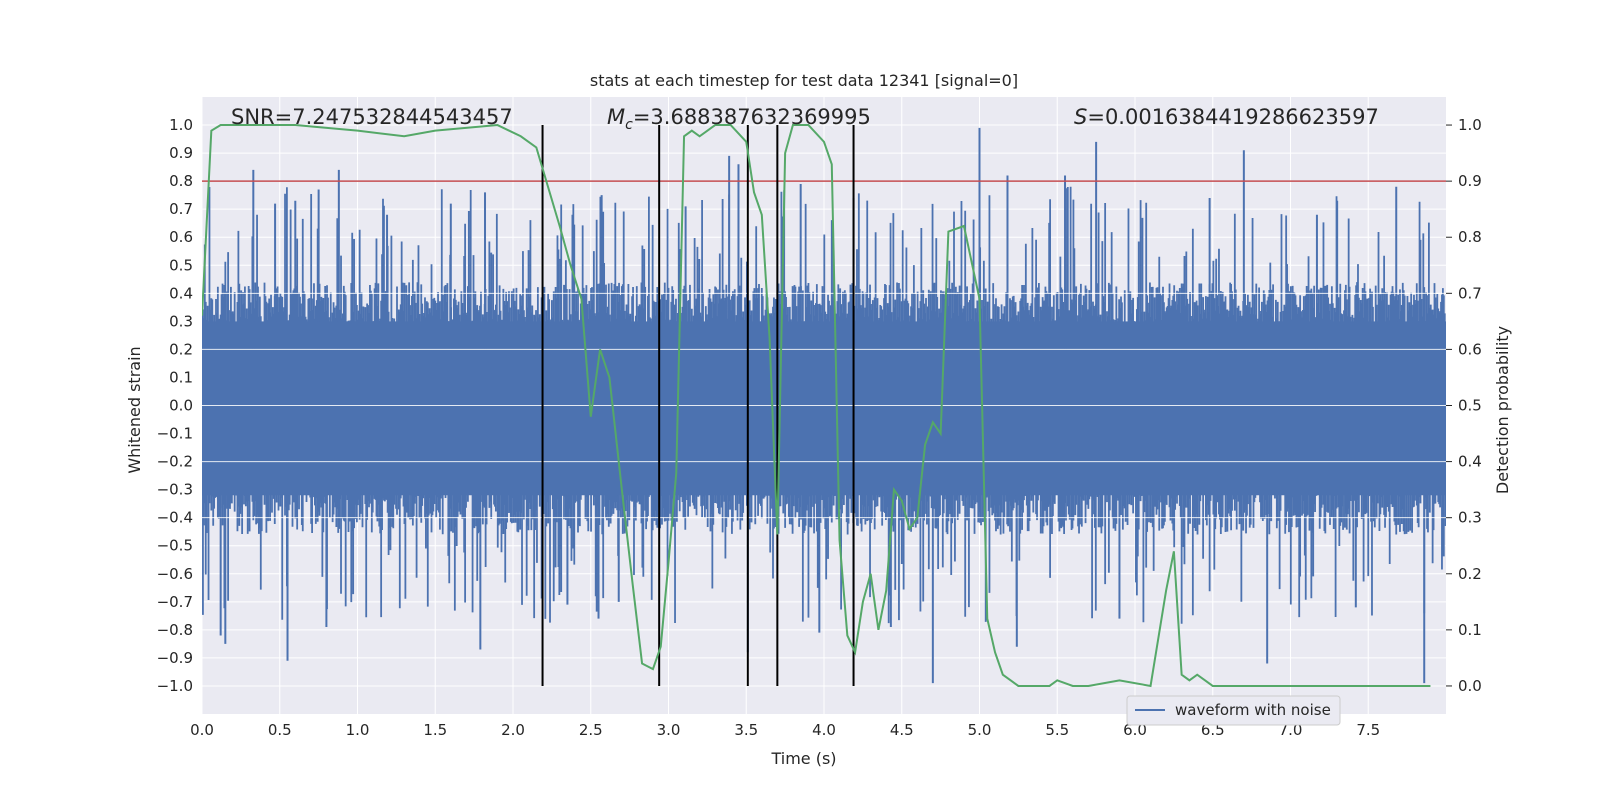 This screenshot has height=800, width=1600. I want to click on x-tick-label: 7.5, so click(1368, 730).